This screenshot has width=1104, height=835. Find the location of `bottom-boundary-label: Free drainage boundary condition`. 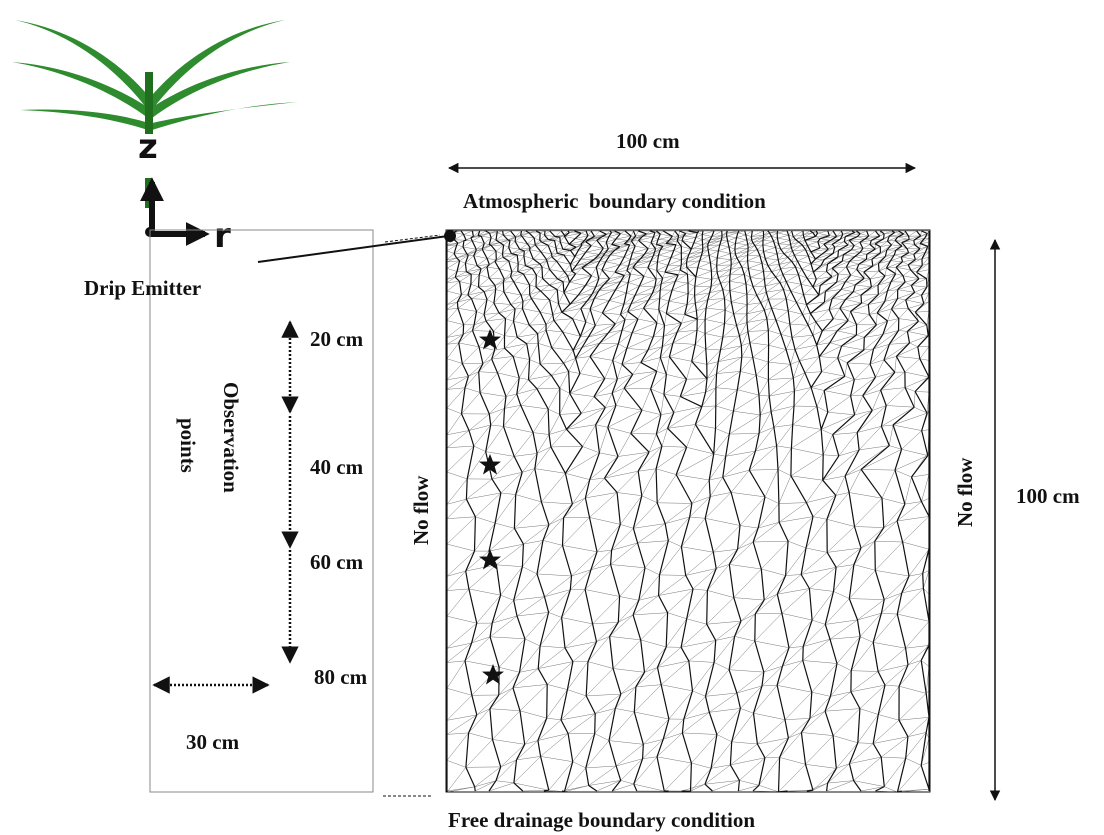

bottom-boundary-label: Free drainage boundary condition is located at coordinates (601, 820).